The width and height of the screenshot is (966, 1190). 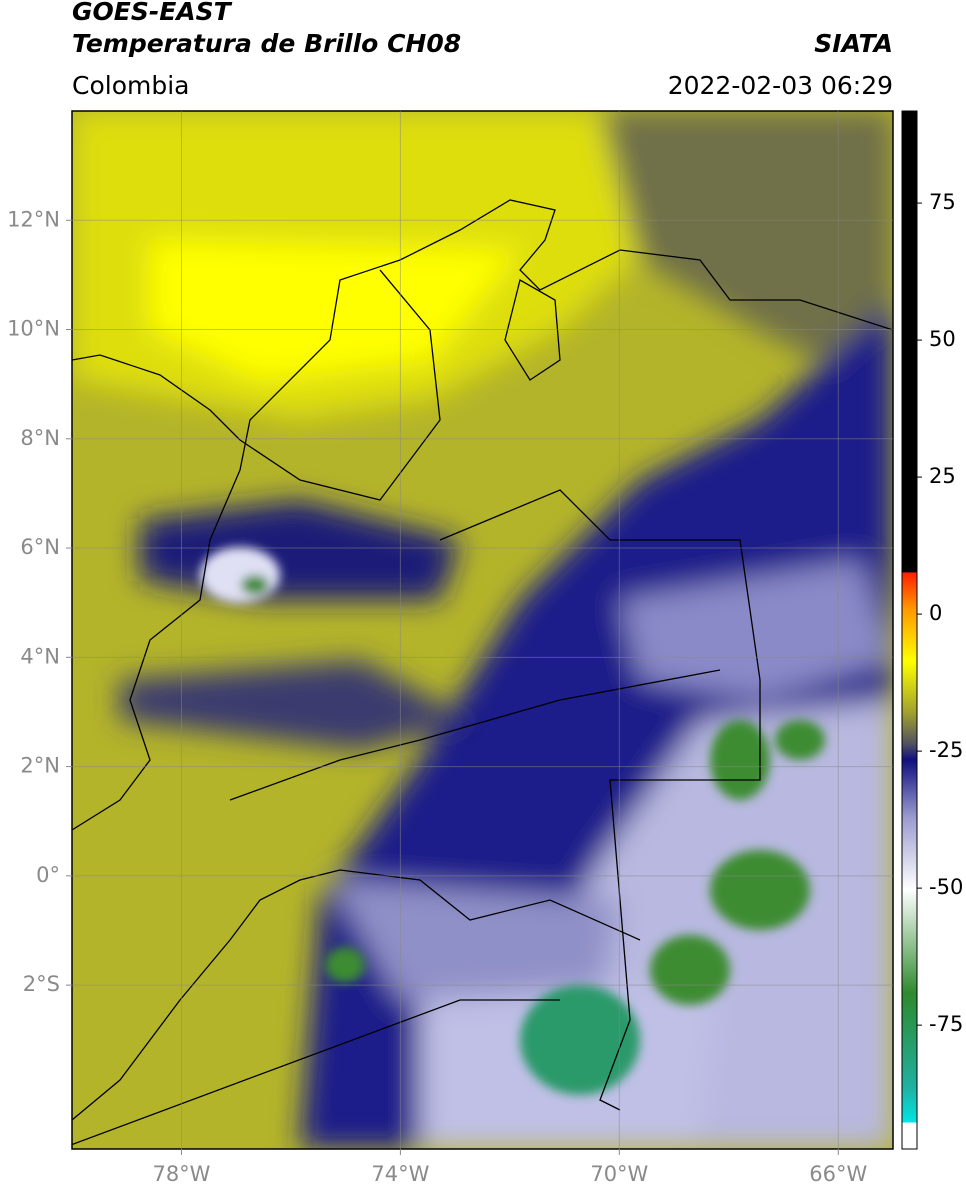 What do you see at coordinates (942, 202) in the screenshot?
I see `colorbar-label: 75` at bounding box center [942, 202].